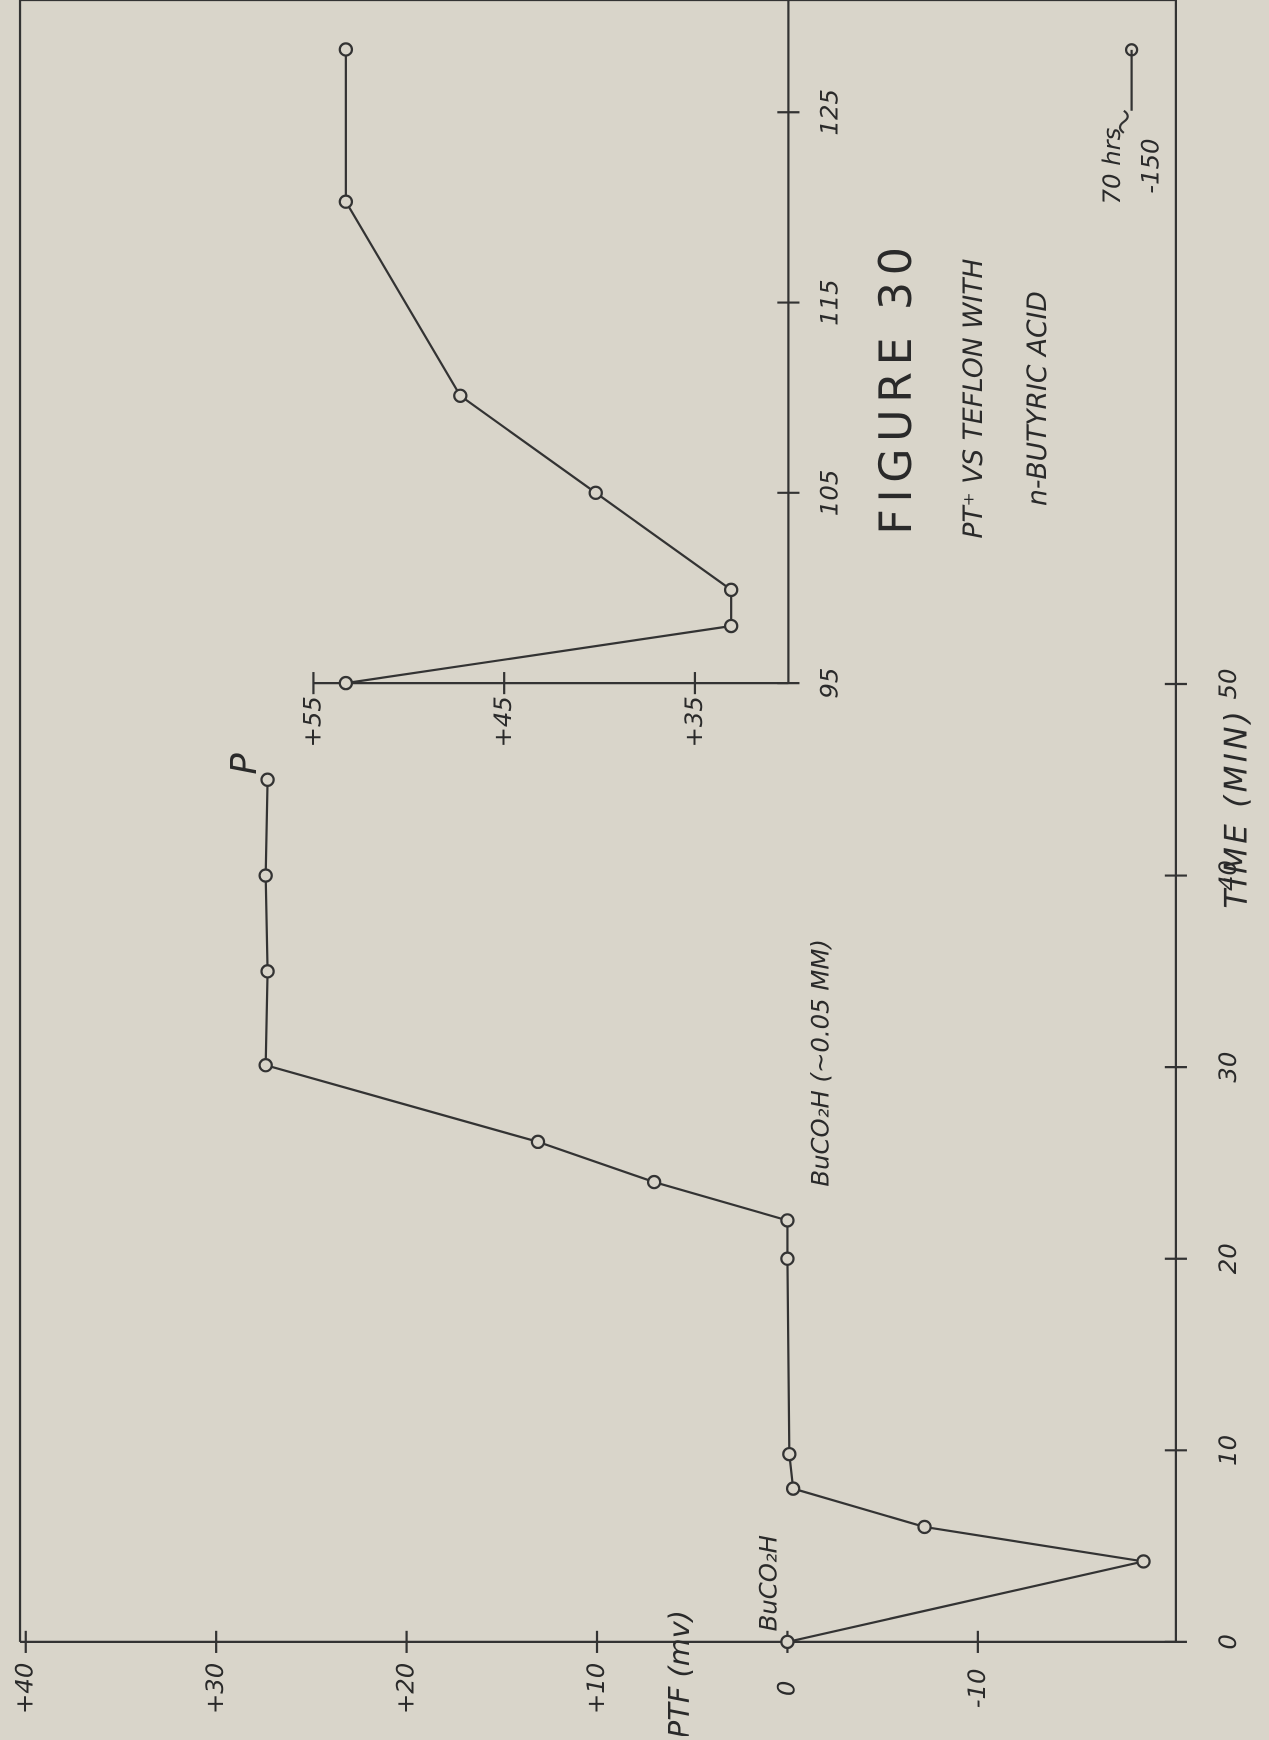 This screenshot has width=1269, height=1740. I want to click on annotation: 70 hrs, so click(1111, 165).